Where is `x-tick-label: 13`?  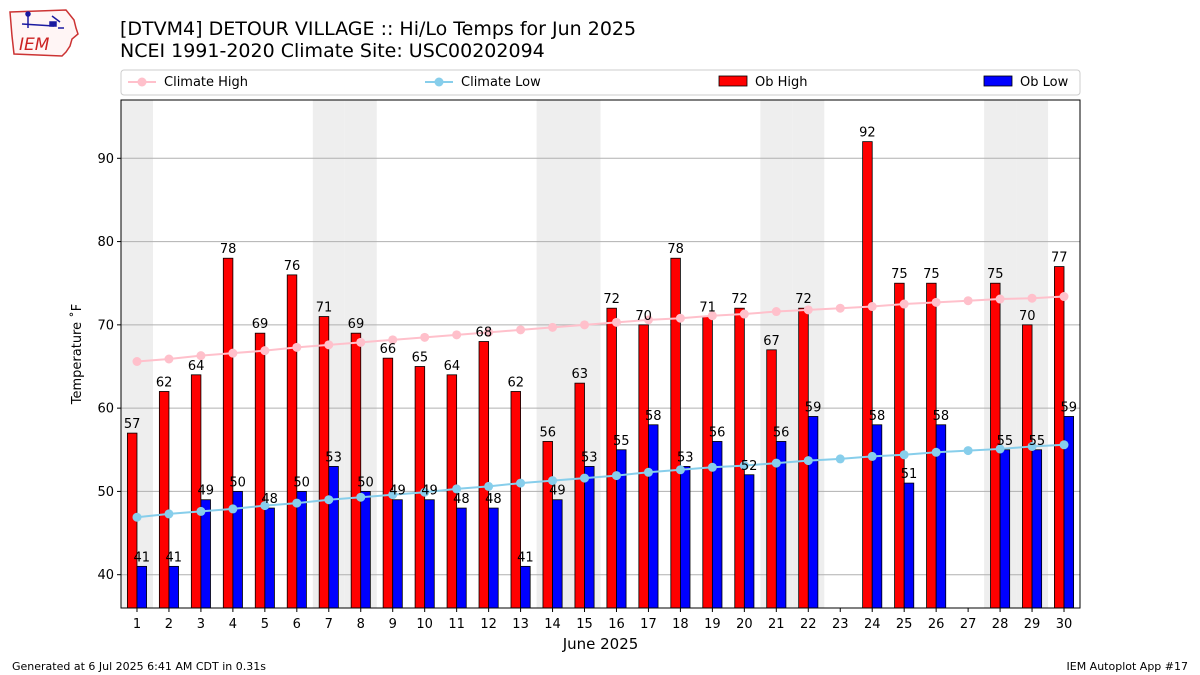 x-tick-label: 13 is located at coordinates (520, 624).